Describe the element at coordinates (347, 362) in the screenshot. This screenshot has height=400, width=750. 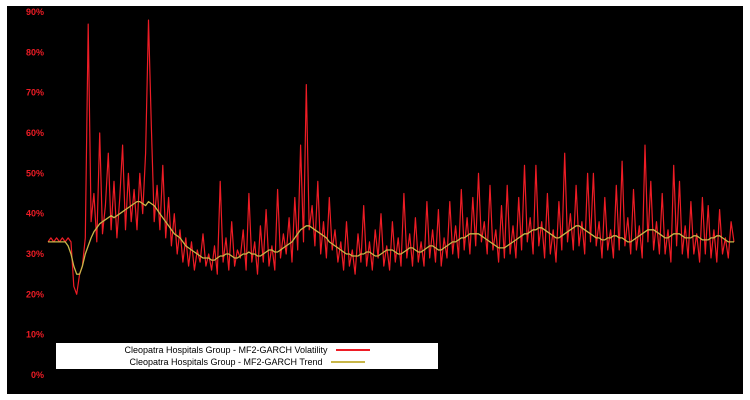
I see `legend-line-sample-trend` at that location.